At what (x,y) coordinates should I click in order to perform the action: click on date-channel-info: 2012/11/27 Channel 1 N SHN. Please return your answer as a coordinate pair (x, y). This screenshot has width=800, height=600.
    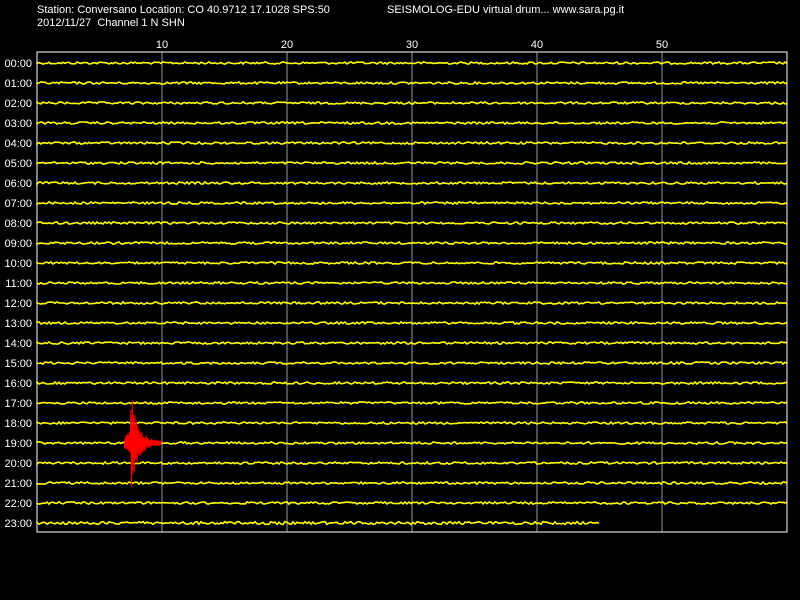
    Looking at the image, I should click on (111, 23).